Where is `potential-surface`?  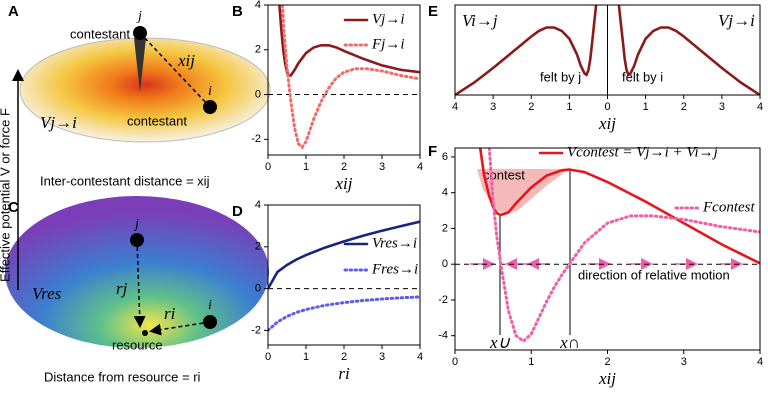
potential-surface is located at coordinates (137, 272).